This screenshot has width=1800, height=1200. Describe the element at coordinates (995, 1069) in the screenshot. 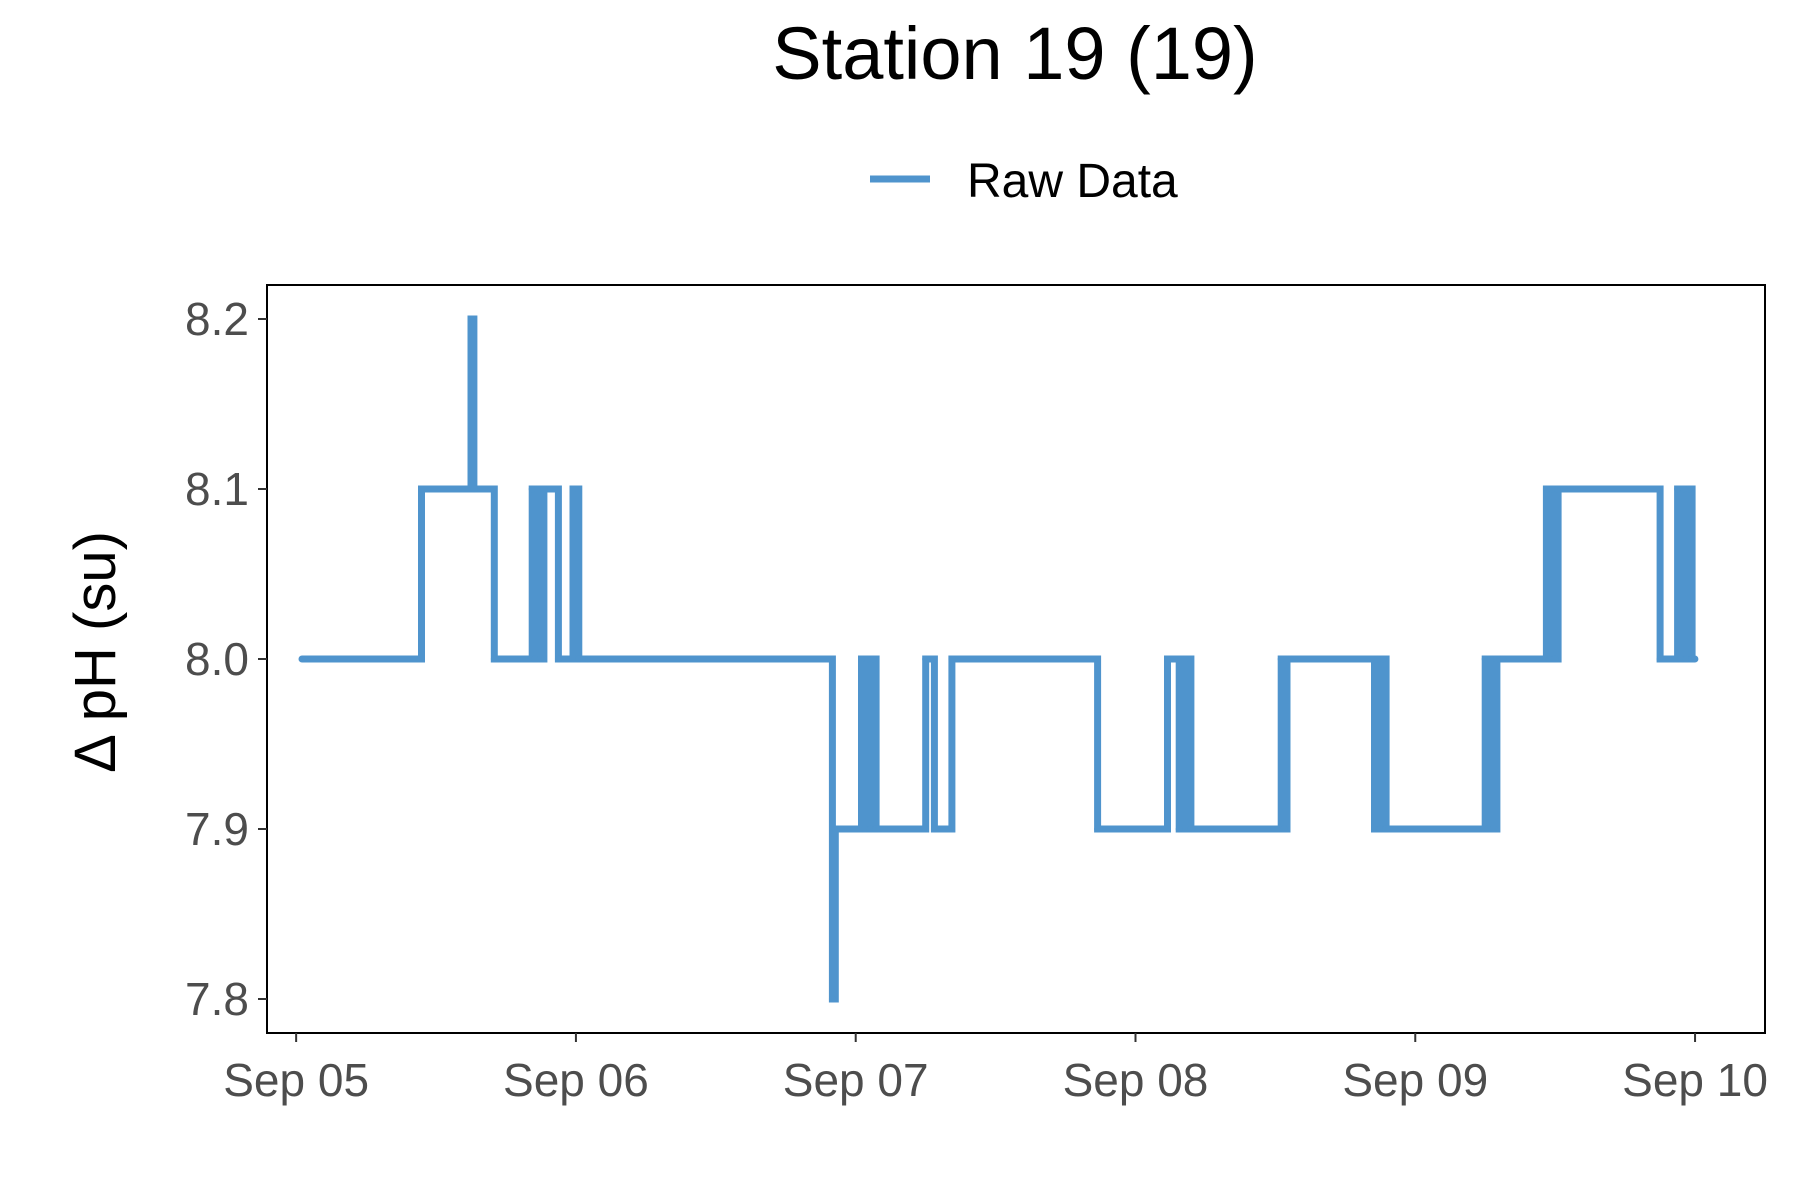

I see `x-axis: Sep 05 Sep 06 Sep 07 Sep 08 Sep 09 Sep 10` at that location.